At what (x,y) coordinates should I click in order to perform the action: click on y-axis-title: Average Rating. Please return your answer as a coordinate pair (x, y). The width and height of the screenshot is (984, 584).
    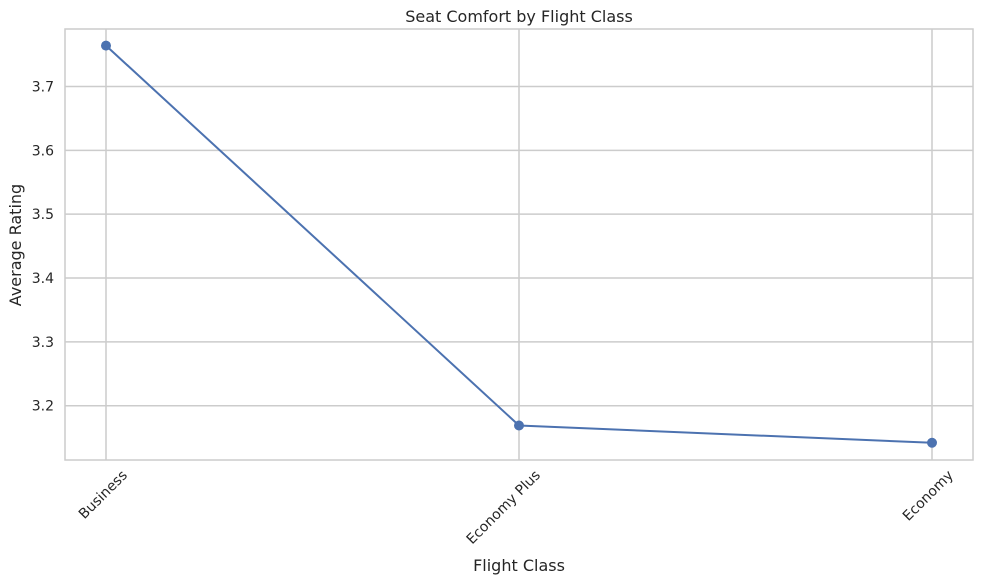
    Looking at the image, I should click on (15, 245).